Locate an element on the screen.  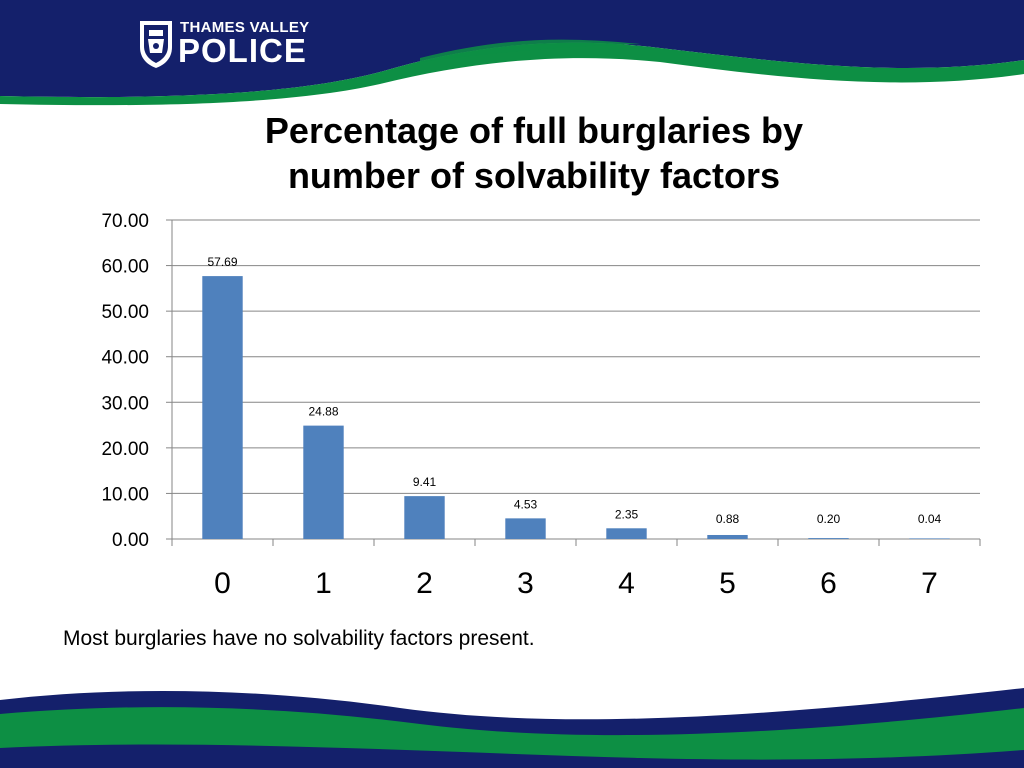
logo-line-1: THAMES VALLEY is located at coordinates (245, 27).